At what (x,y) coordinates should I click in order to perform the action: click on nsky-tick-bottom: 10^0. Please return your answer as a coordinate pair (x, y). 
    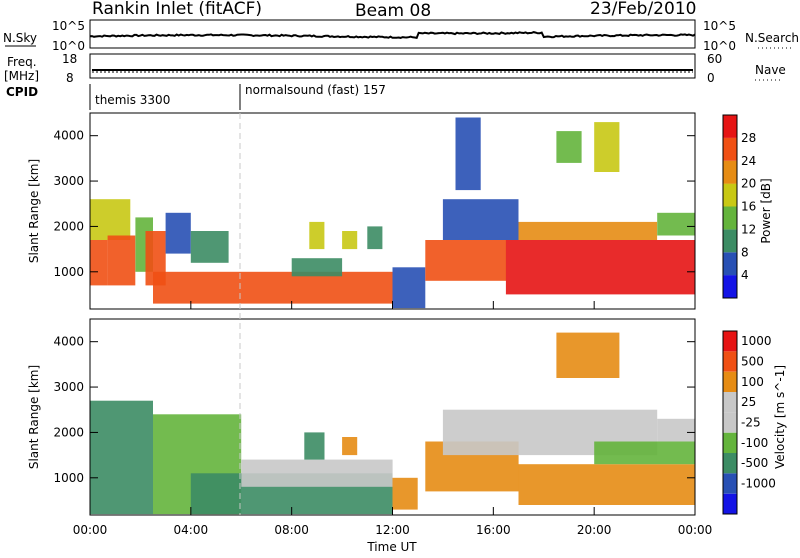
    Looking at the image, I should click on (68, 46).